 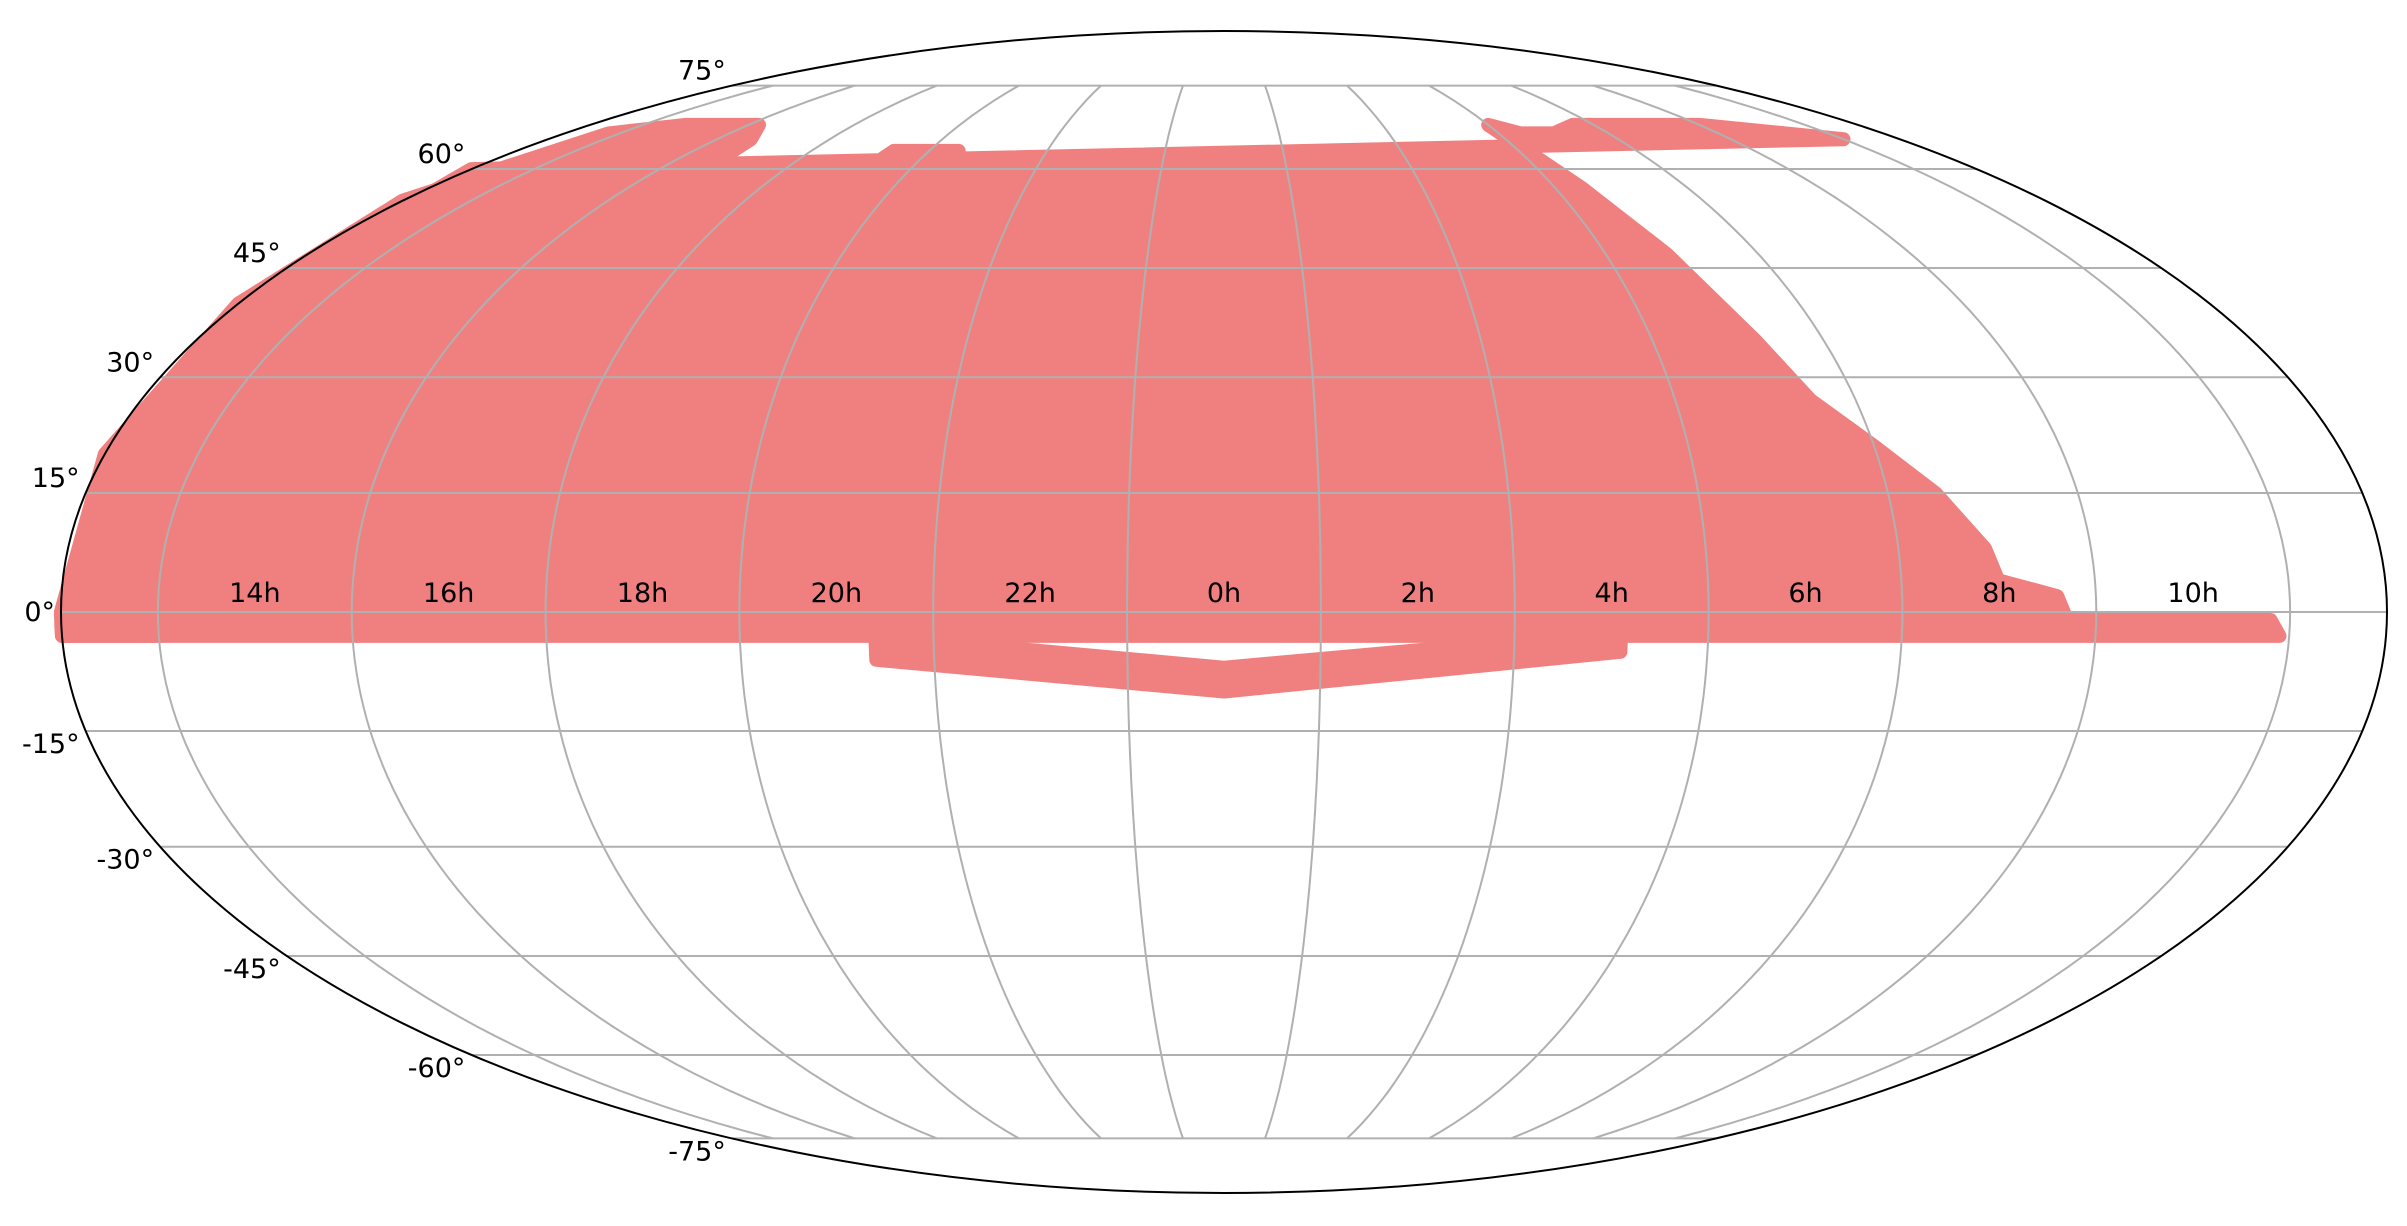 I want to click on dec-tick-label: 45°, so click(x=257, y=253).